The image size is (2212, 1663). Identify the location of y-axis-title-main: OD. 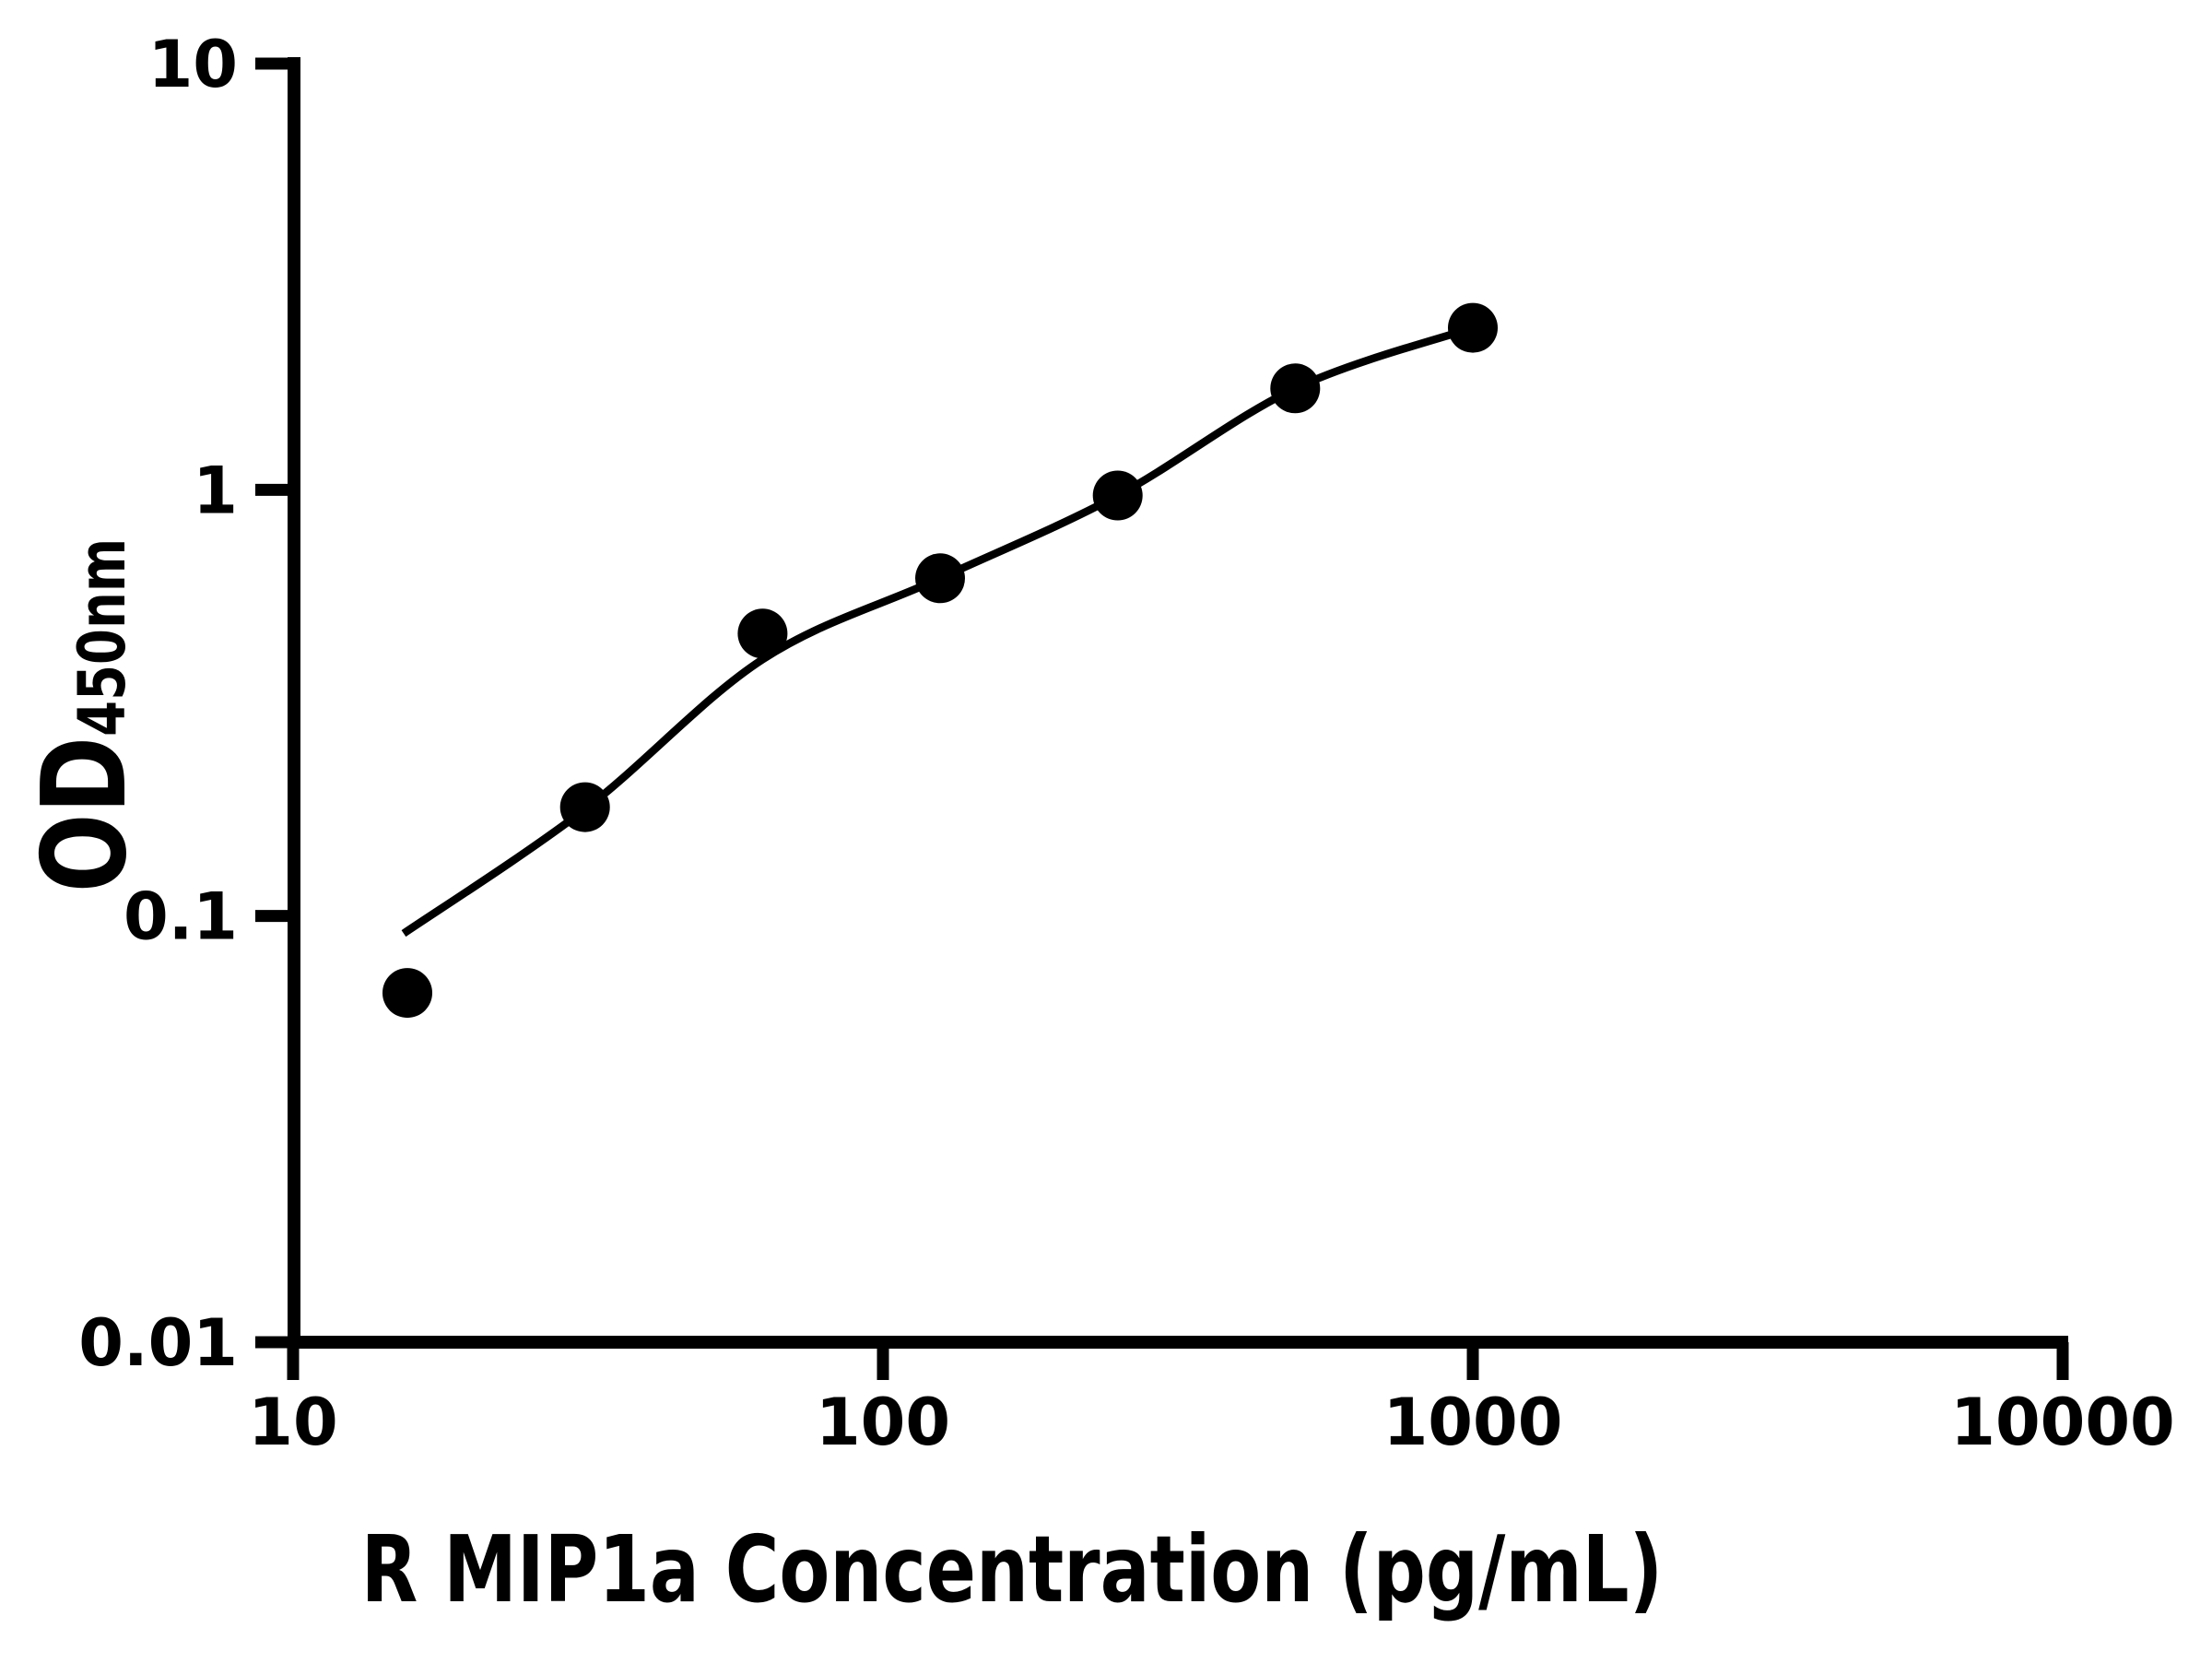
(84, 814).